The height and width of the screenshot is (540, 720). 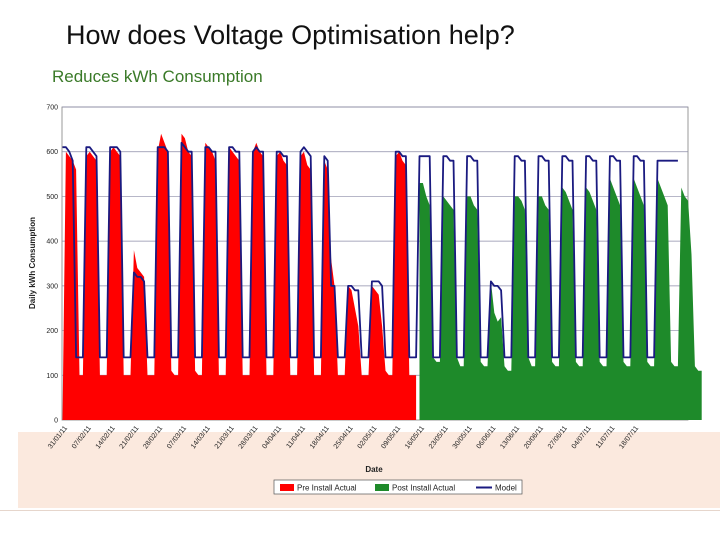 I want to click on x-tick-label: 25/04/11, so click(x=344, y=437).